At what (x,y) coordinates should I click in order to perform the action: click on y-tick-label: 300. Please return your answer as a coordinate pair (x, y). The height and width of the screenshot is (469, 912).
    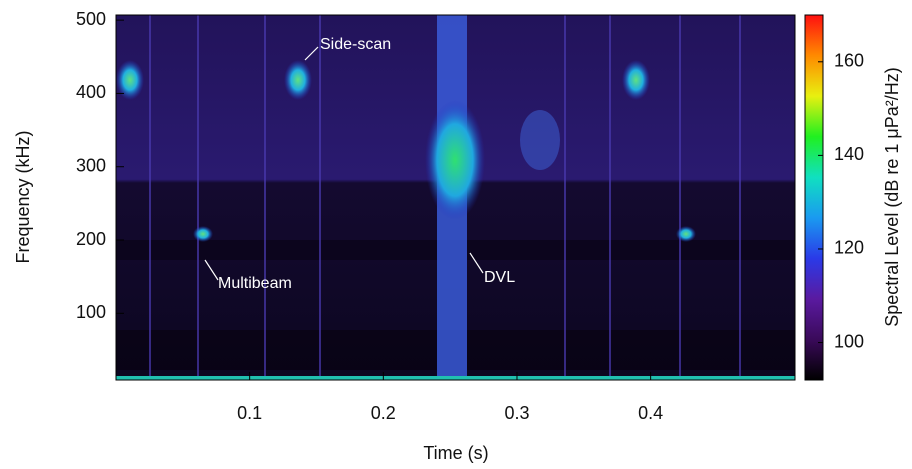
    Looking at the image, I should click on (91, 165).